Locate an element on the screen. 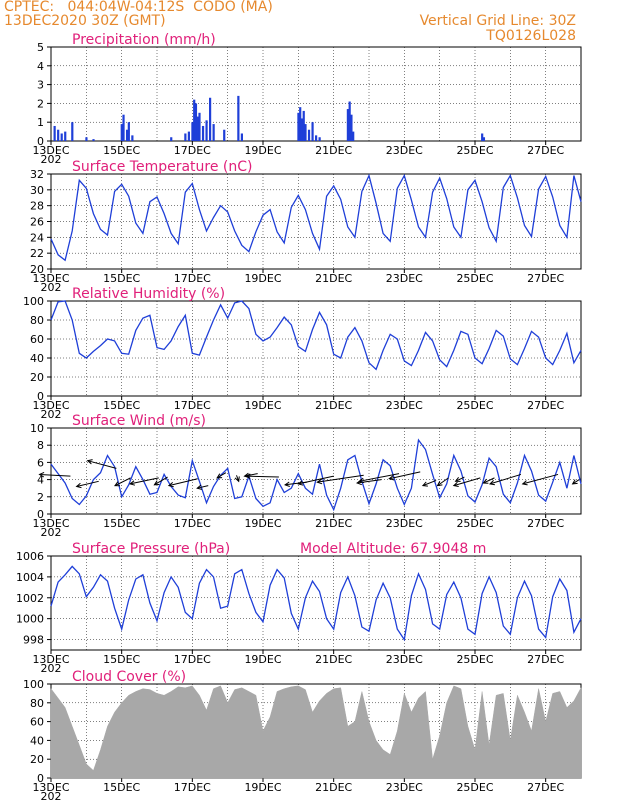 The height and width of the screenshot is (800, 618). wind-year-stub: 202 is located at coordinates (51, 532).